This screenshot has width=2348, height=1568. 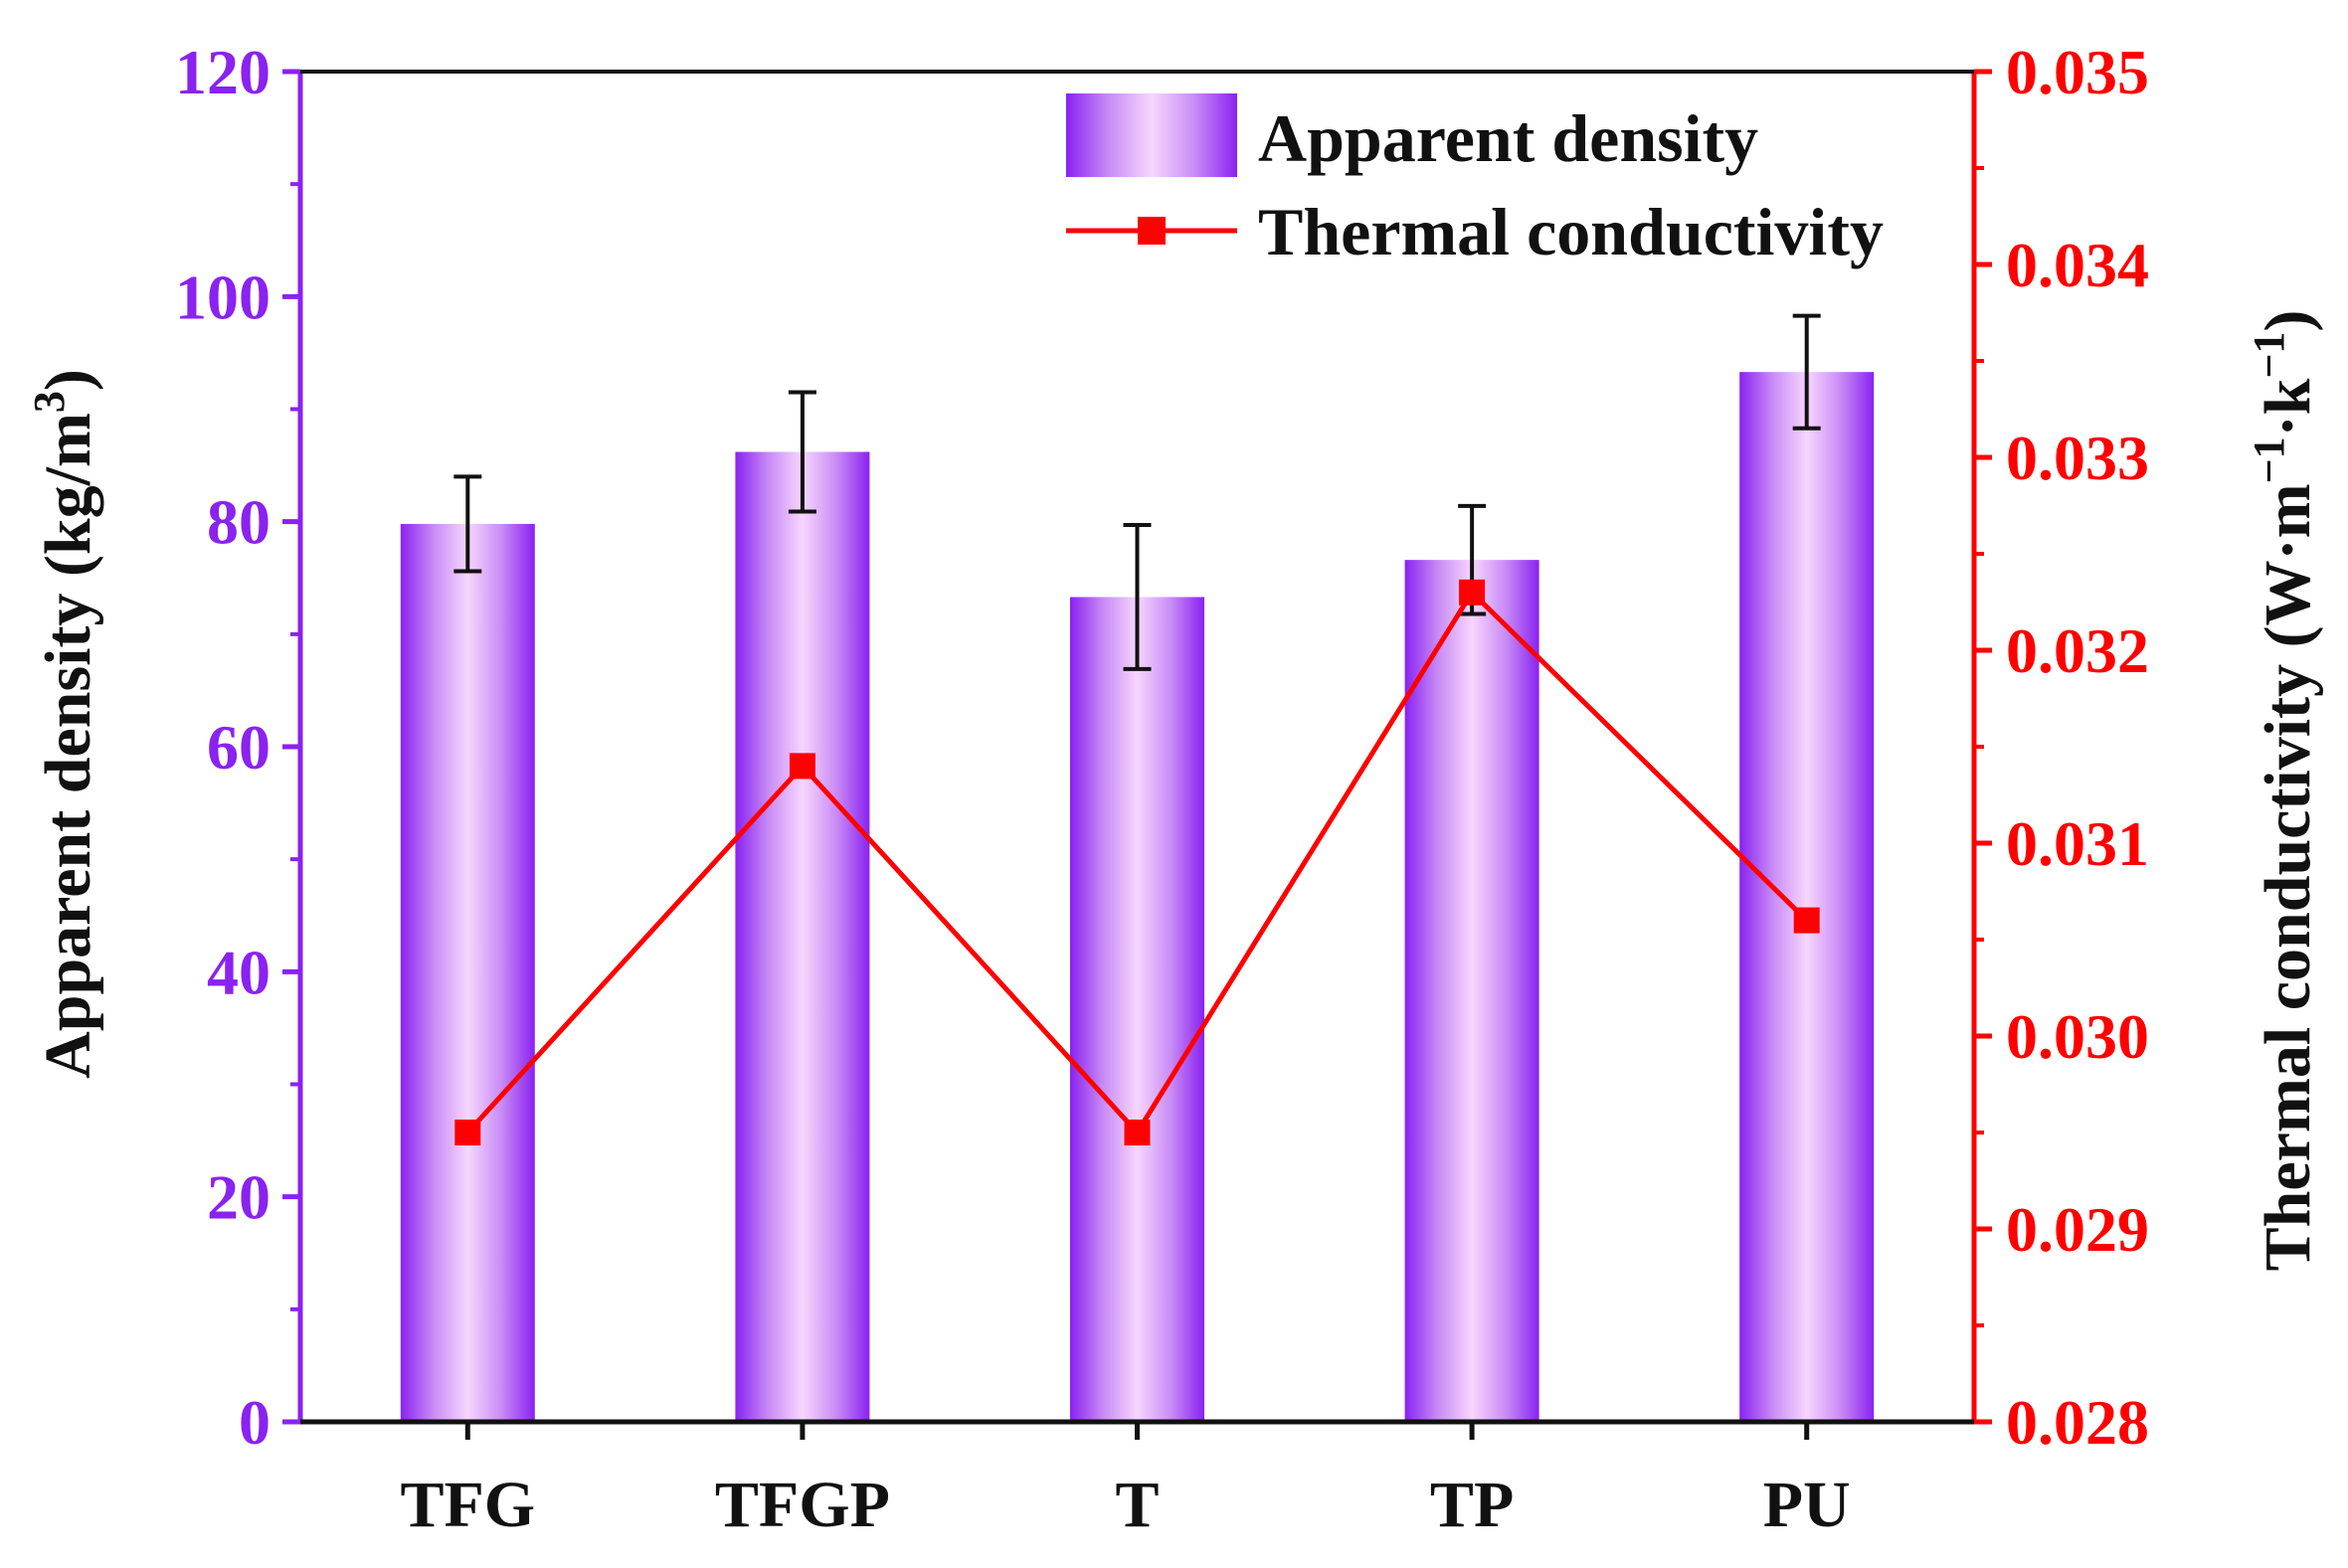 What do you see at coordinates (1807, 897) in the screenshot?
I see `bar-PU` at bounding box center [1807, 897].